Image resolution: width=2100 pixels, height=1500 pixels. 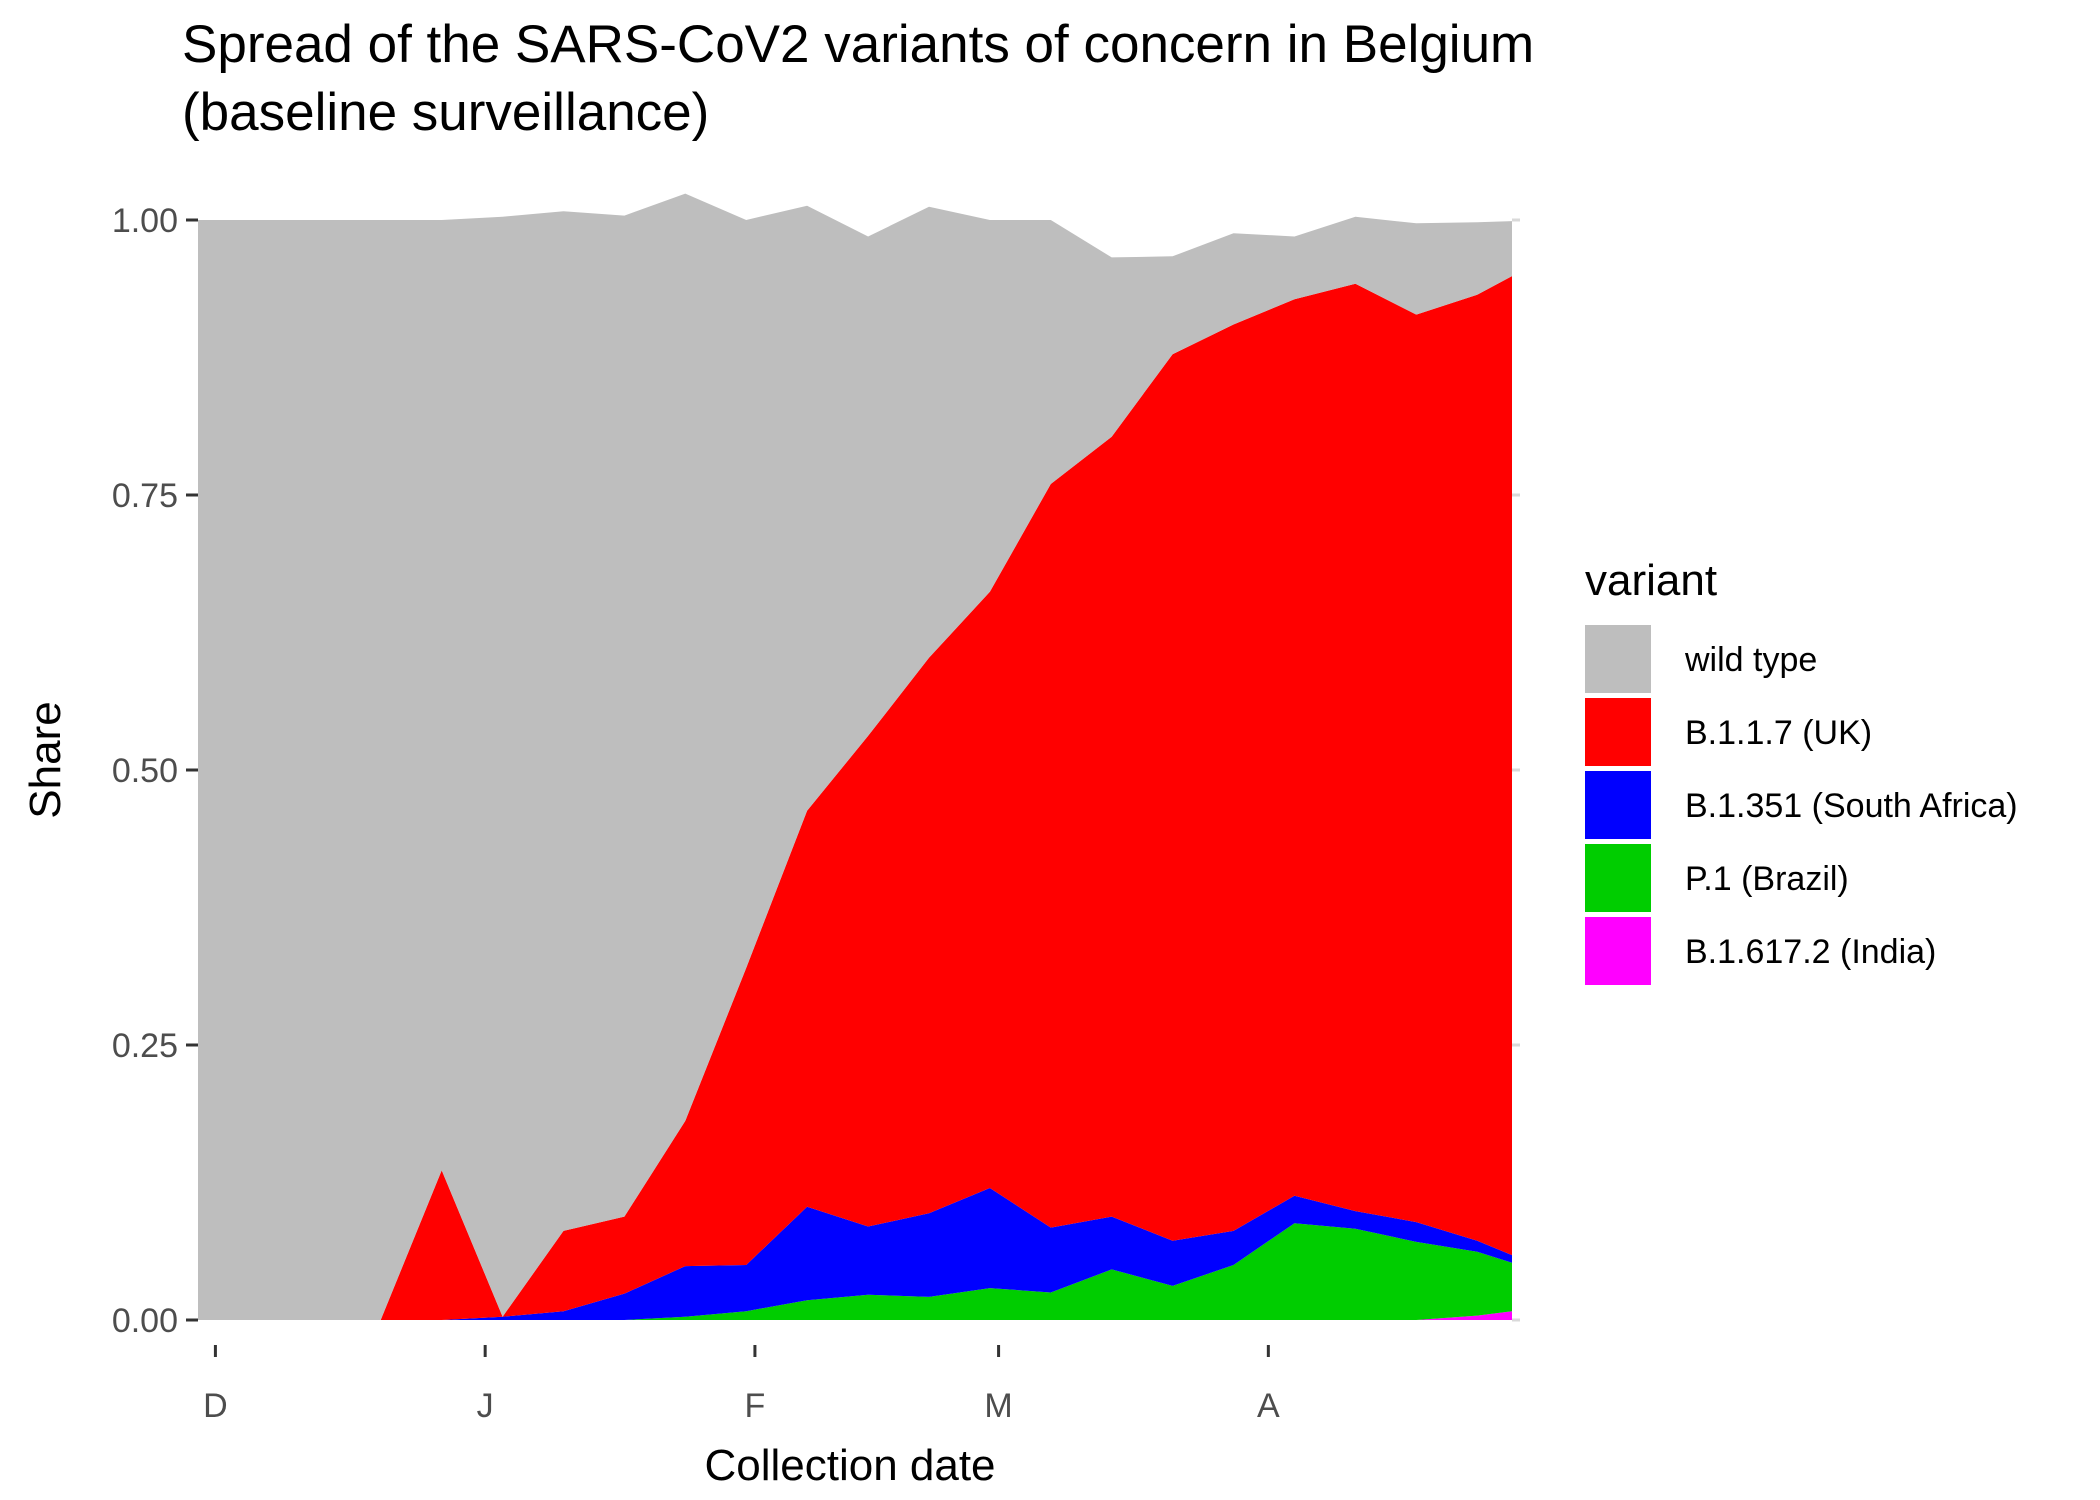 I want to click on y-tick-label: 1.00, so click(x=145, y=221).